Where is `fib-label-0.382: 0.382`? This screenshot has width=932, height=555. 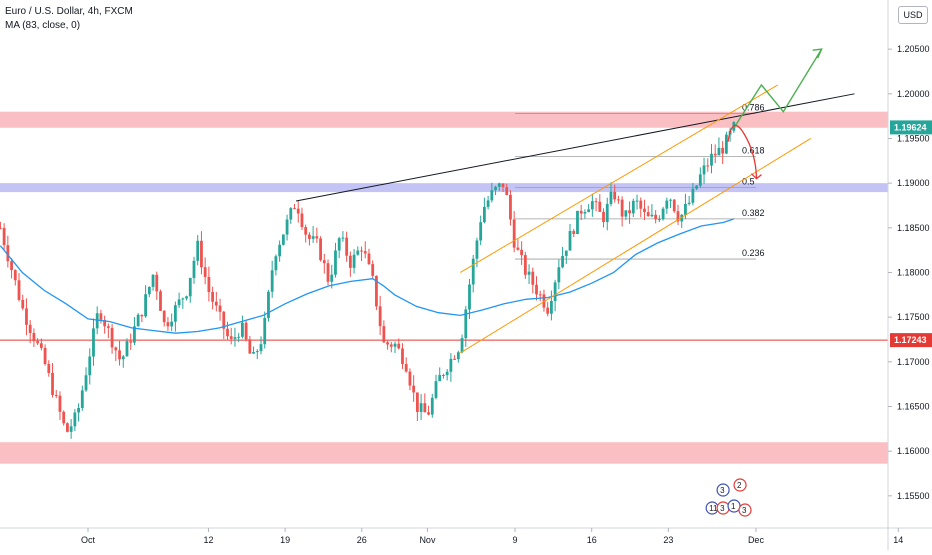
fib-label-0.382: 0.382 is located at coordinates (753, 213).